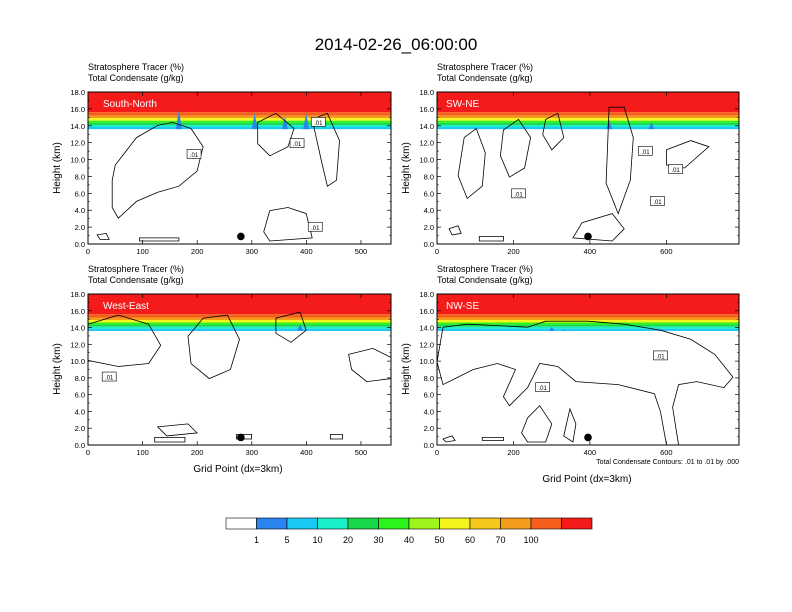 The height and width of the screenshot is (612, 792). Describe the element at coordinates (666, 452) in the screenshot. I see `x-tick-label: 600` at that location.